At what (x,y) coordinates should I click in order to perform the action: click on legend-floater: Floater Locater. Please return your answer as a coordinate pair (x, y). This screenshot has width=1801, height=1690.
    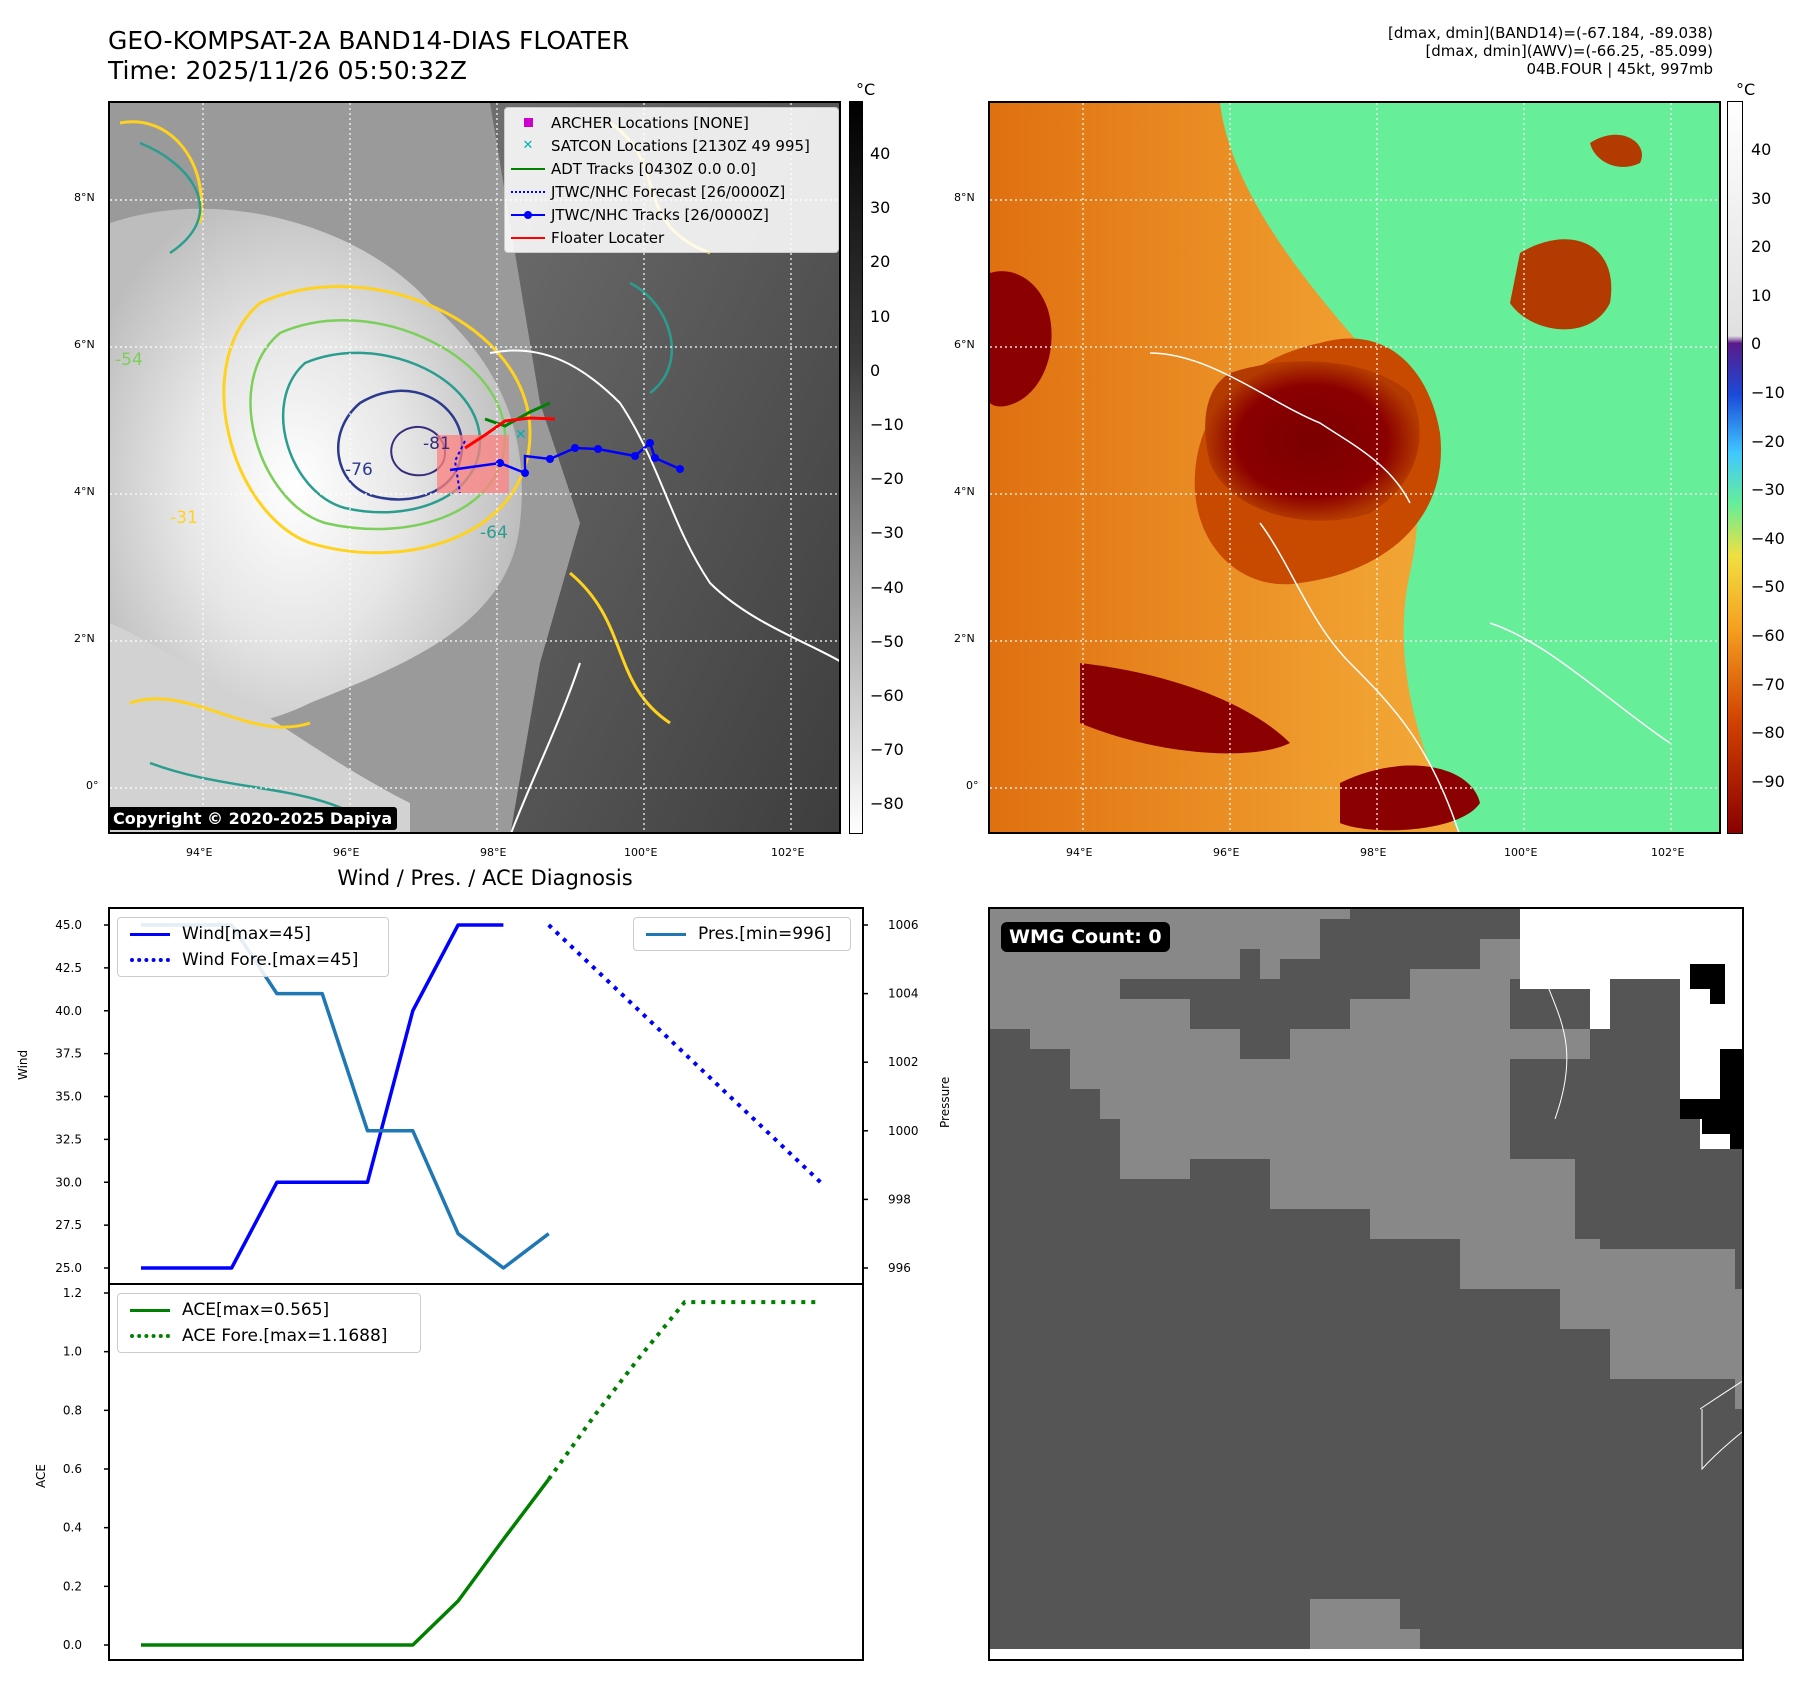
    Looking at the image, I should click on (671, 237).